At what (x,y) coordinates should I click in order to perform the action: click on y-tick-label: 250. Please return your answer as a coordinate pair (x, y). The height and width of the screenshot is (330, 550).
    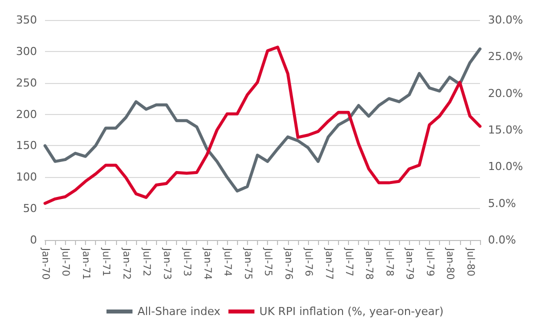
    Looking at the image, I should click on (26, 83).